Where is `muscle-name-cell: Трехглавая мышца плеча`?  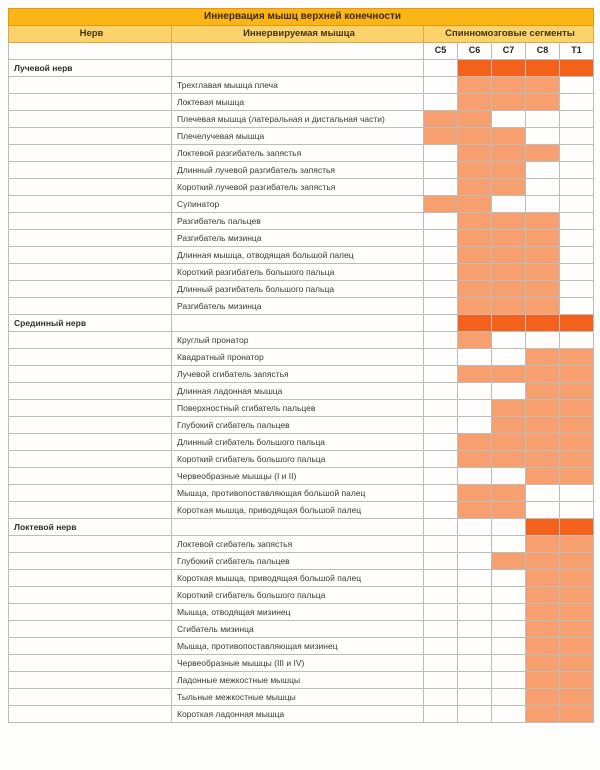
muscle-name-cell: Трехглавая мышца плеча is located at coordinates (297, 85).